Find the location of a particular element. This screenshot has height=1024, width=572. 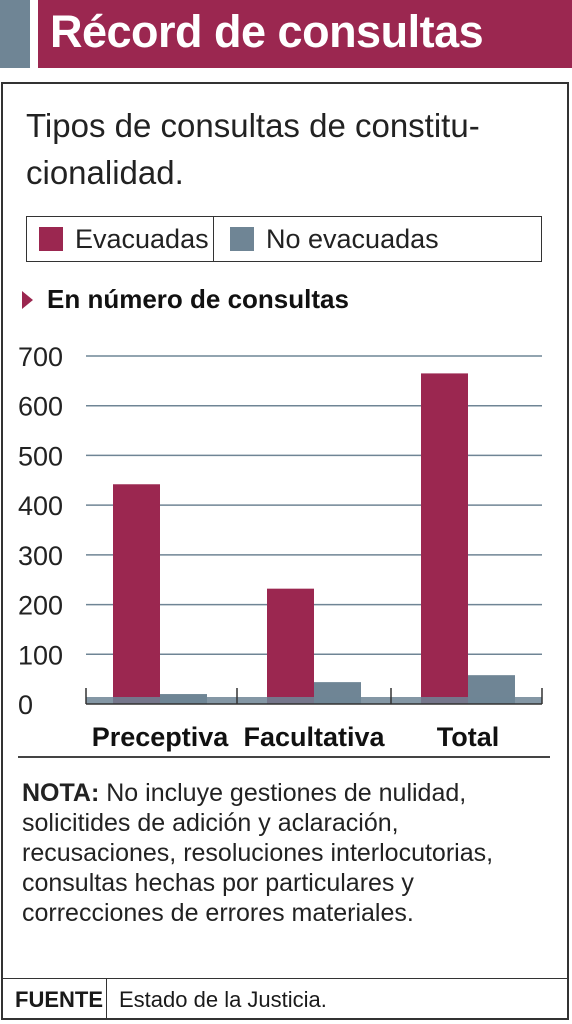

subtitle-line-2: cionalidad. is located at coordinates (105, 172).